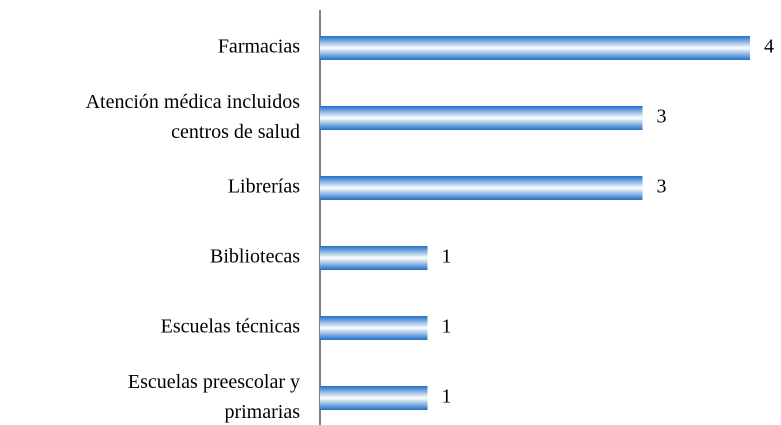 This screenshot has height=425, width=781. Describe the element at coordinates (769, 47) in the screenshot. I see `value-label: 4` at that location.